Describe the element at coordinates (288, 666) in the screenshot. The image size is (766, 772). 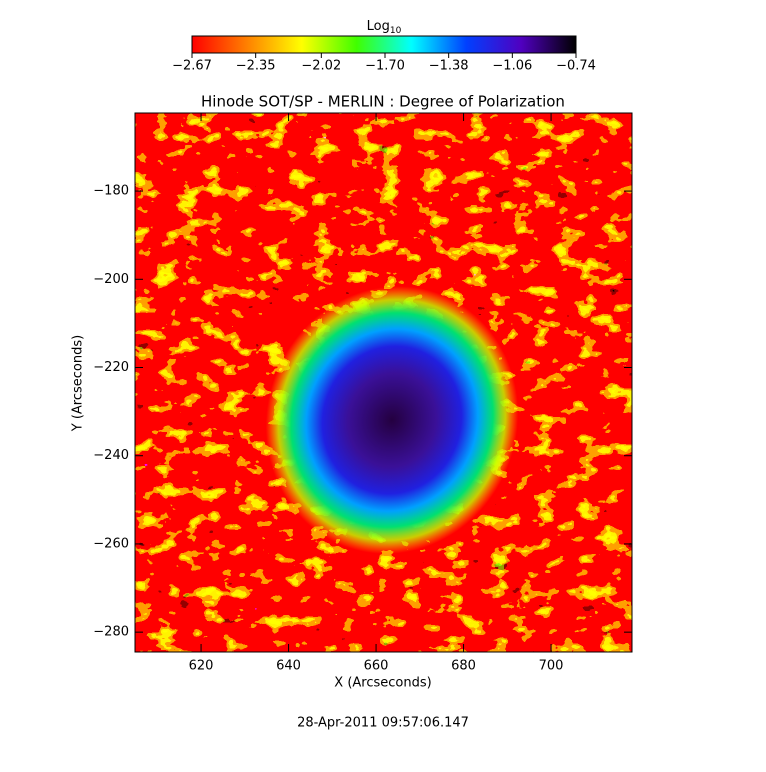
I see `x-tick-label: 640` at that location.